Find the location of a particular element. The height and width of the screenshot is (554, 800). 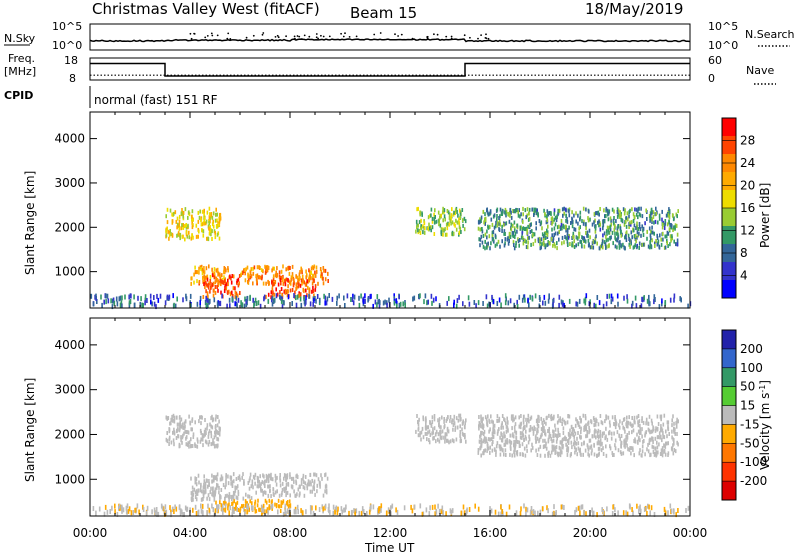

nsearch-dot is located at coordinates (194, 33).